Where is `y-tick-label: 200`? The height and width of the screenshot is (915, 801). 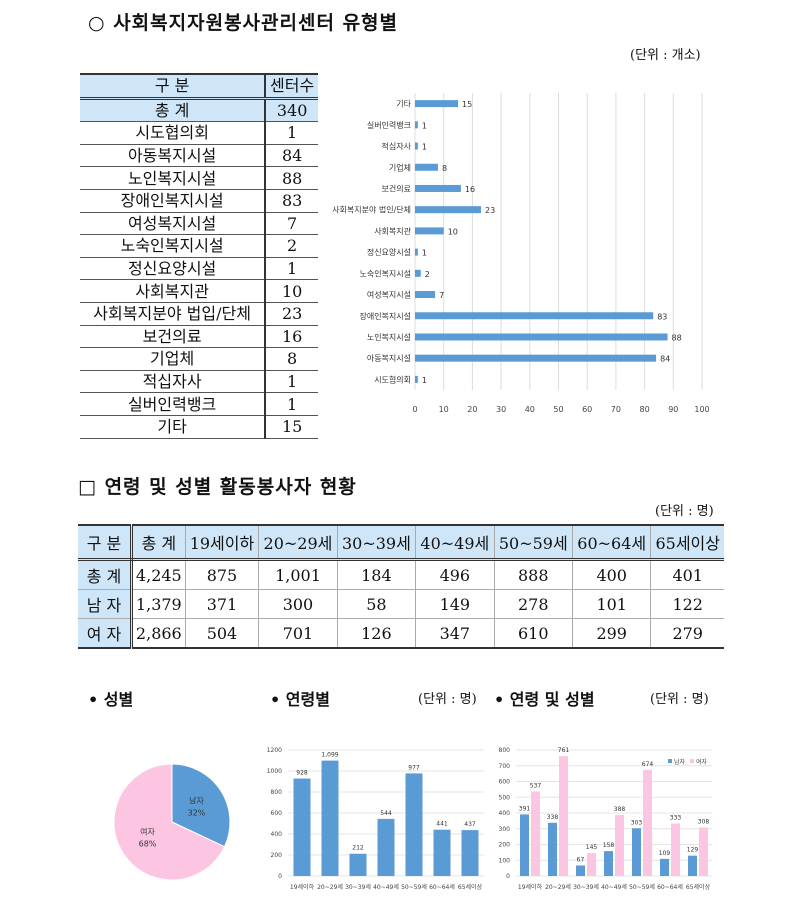 y-tick-label: 200 is located at coordinates (277, 855).